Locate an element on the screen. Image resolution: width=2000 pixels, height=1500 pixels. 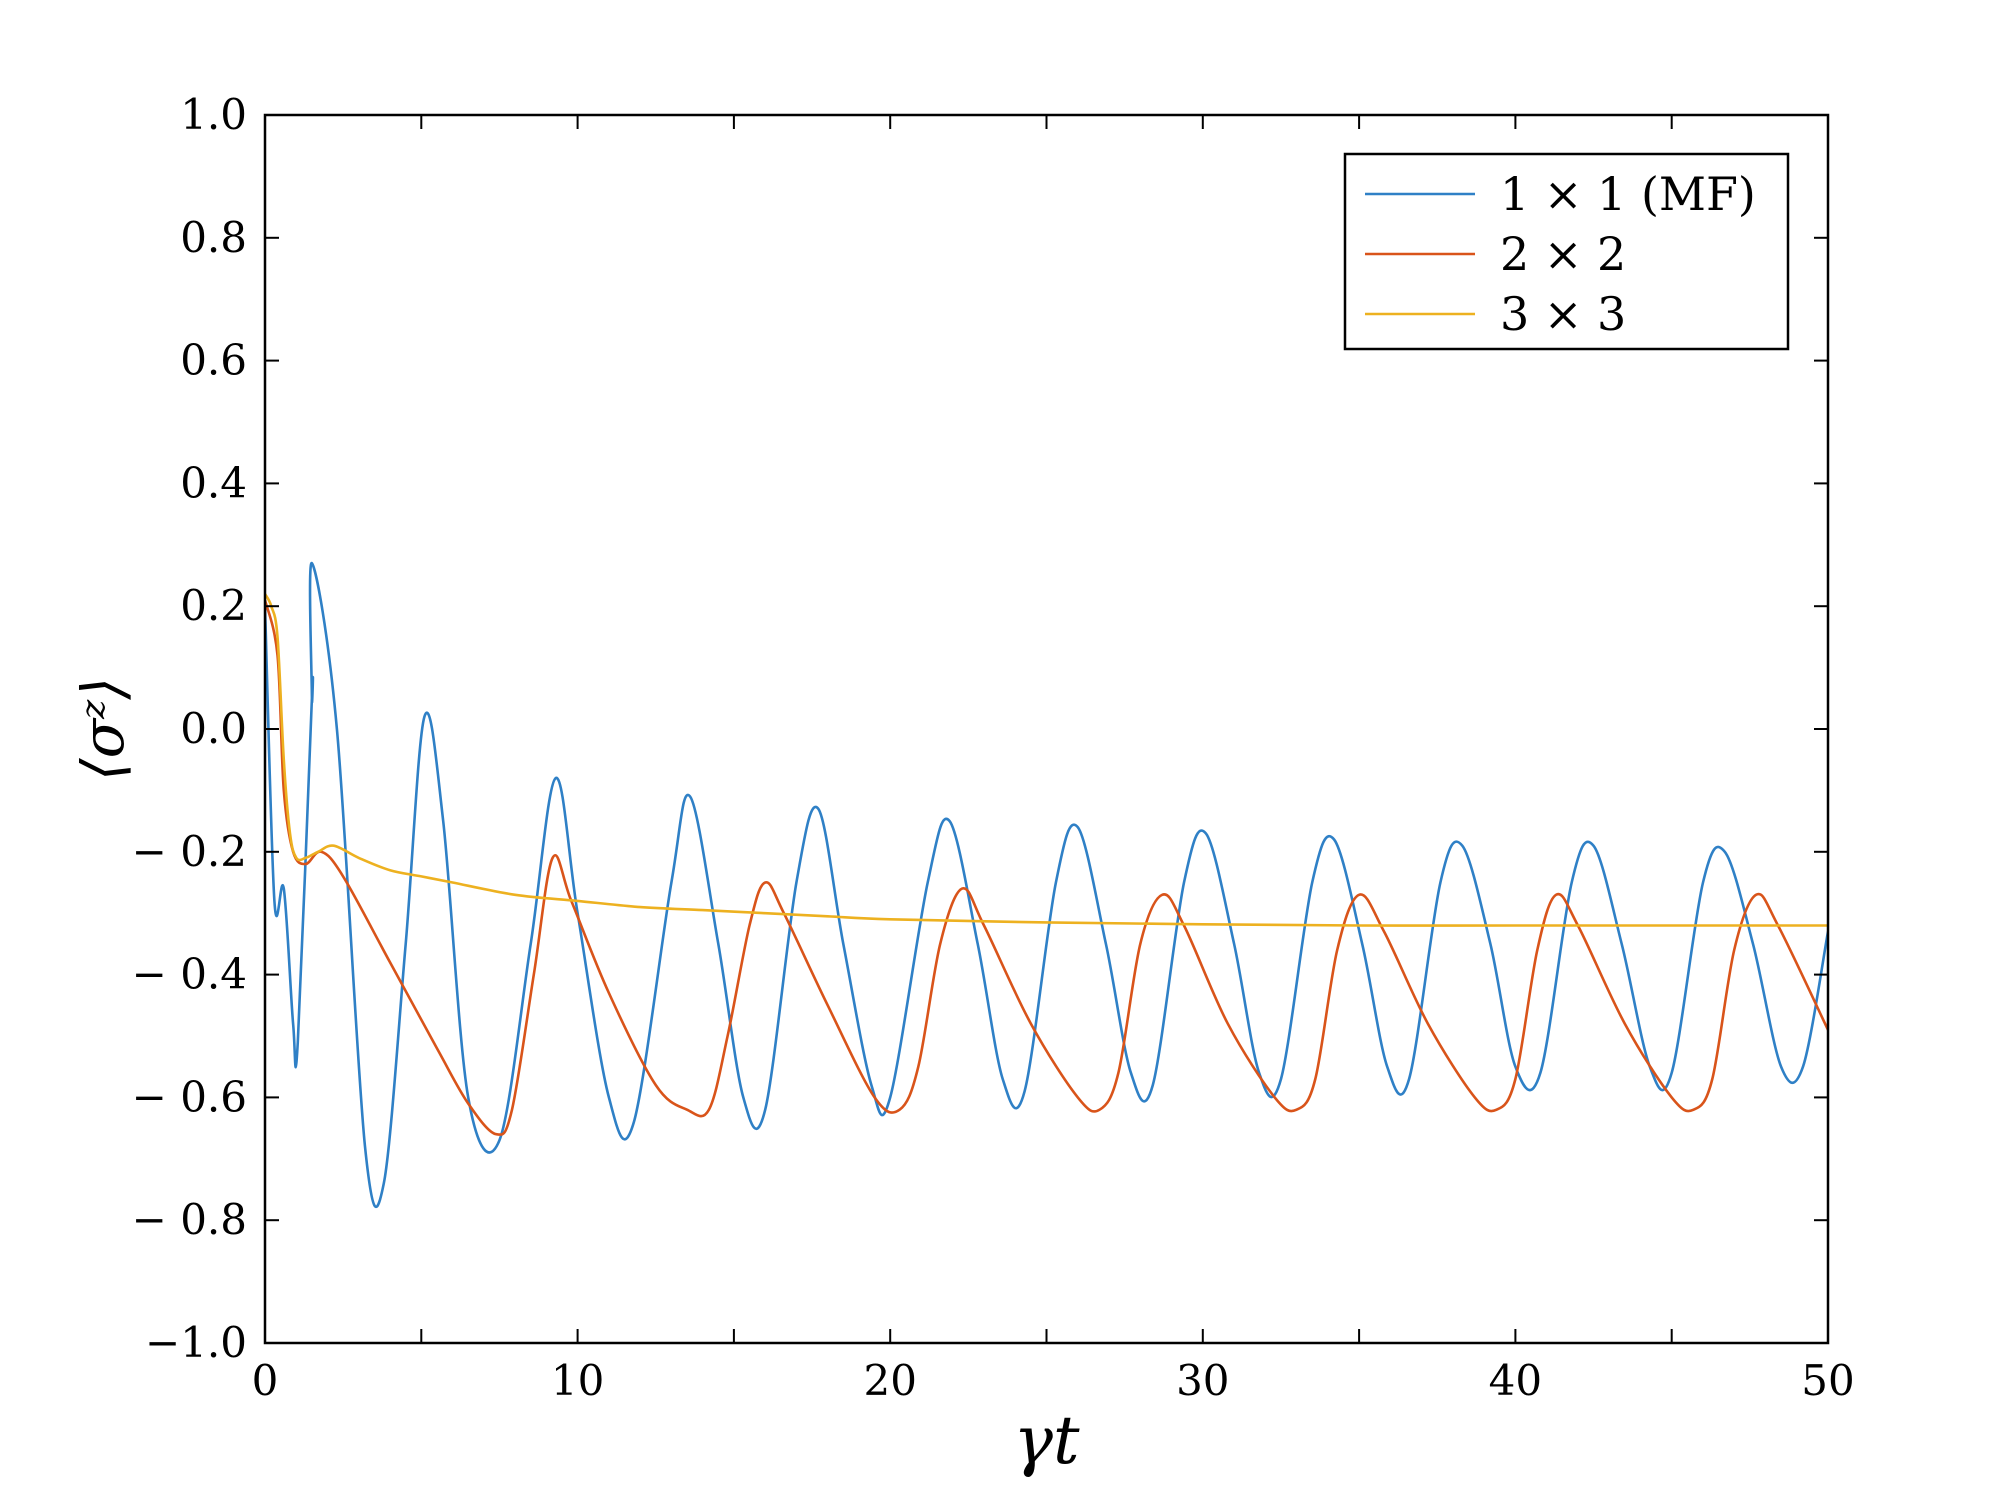
y-tick-label: − 0.2 is located at coordinates (189, 851).